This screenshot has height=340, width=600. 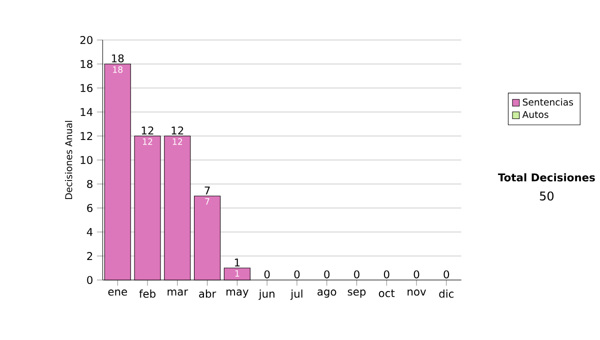 What do you see at coordinates (89, 256) in the screenshot?
I see `y-tick-label: 2` at bounding box center [89, 256].